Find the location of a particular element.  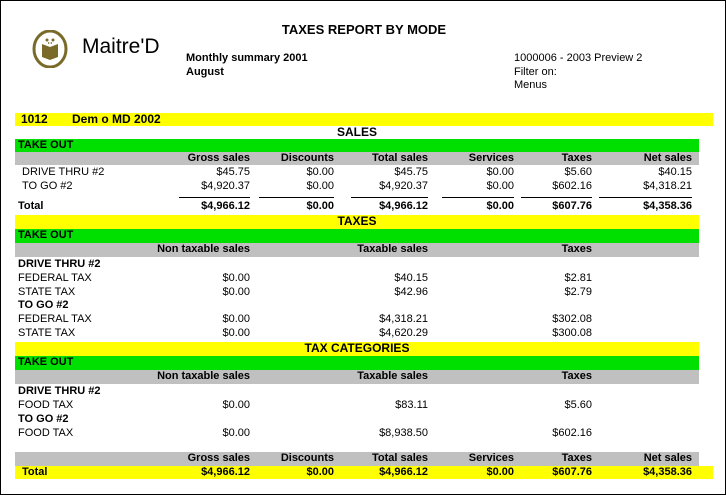

section-title: TAX CATEGORIES is located at coordinates (357, 348).